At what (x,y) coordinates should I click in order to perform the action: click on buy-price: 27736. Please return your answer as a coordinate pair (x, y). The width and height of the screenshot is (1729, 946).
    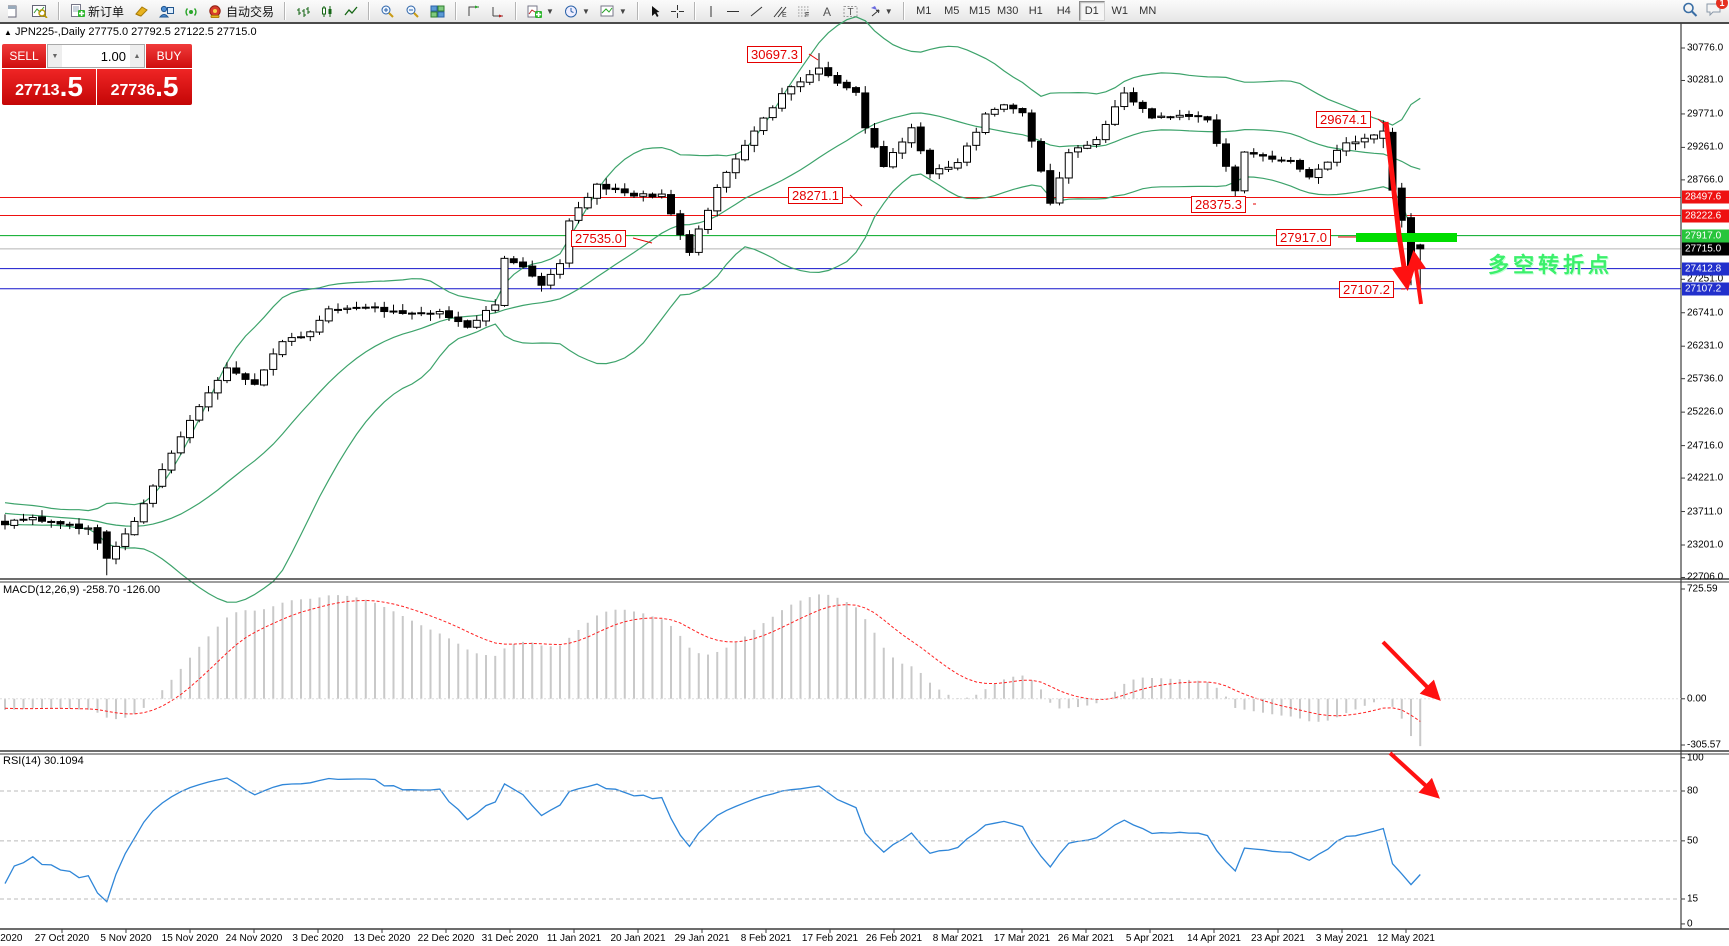
    Looking at the image, I should click on (133, 90).